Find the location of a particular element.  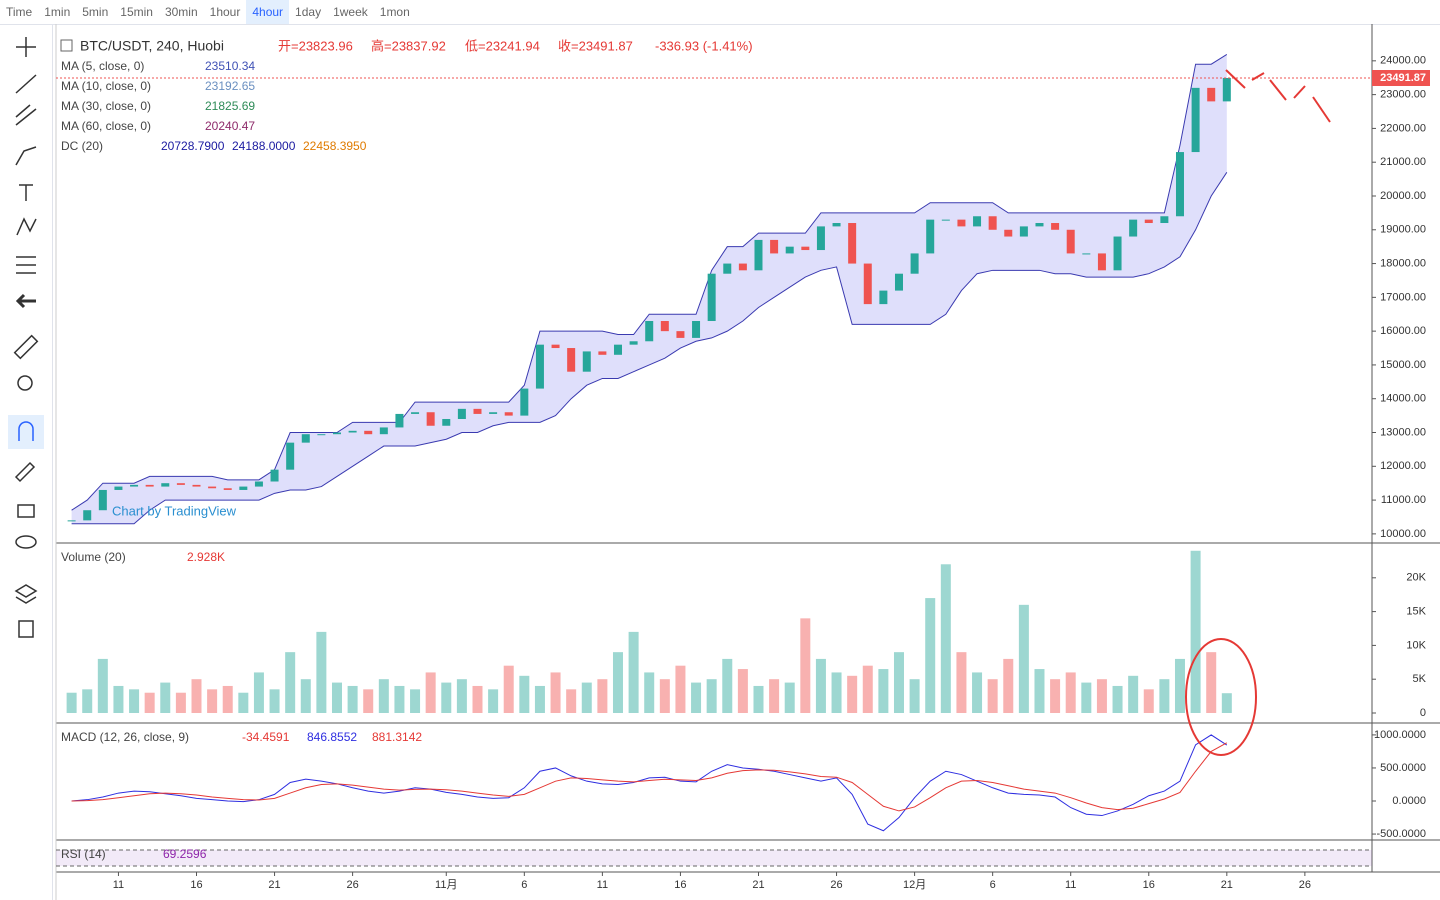

y-tick-label: 1000.0000 is located at coordinates (1400, 735).